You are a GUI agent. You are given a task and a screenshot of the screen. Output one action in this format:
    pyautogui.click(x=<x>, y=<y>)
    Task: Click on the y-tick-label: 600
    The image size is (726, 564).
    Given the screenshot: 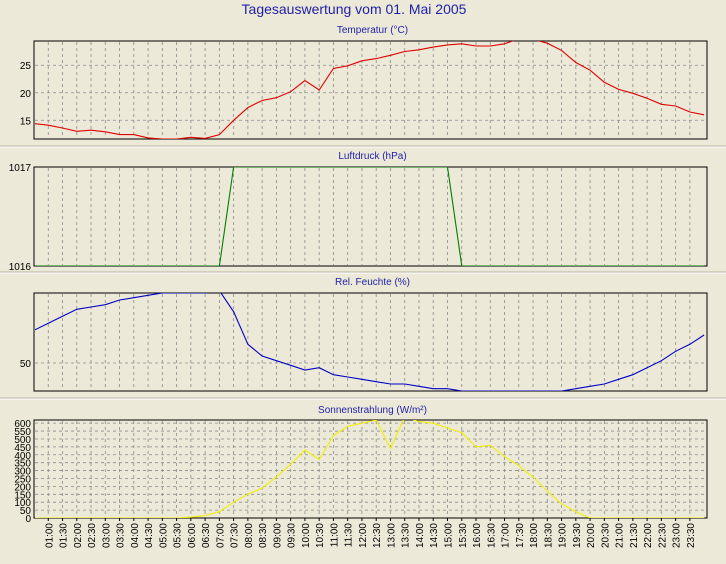 What is the action you would take?
    pyautogui.click(x=22, y=424)
    